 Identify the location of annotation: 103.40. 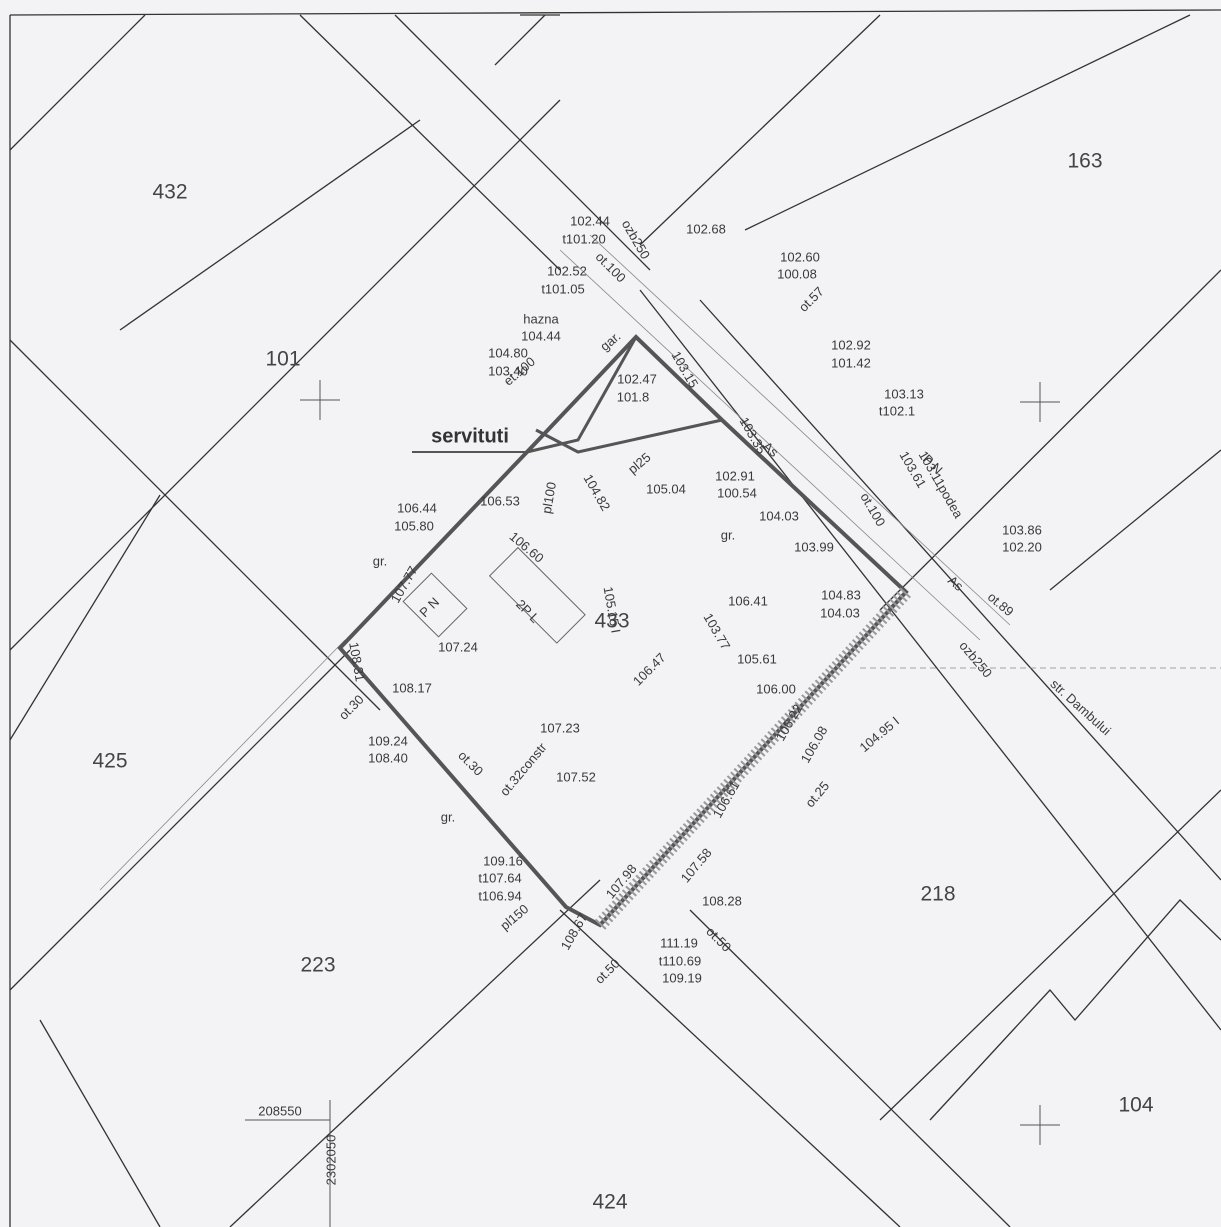
(508, 370).